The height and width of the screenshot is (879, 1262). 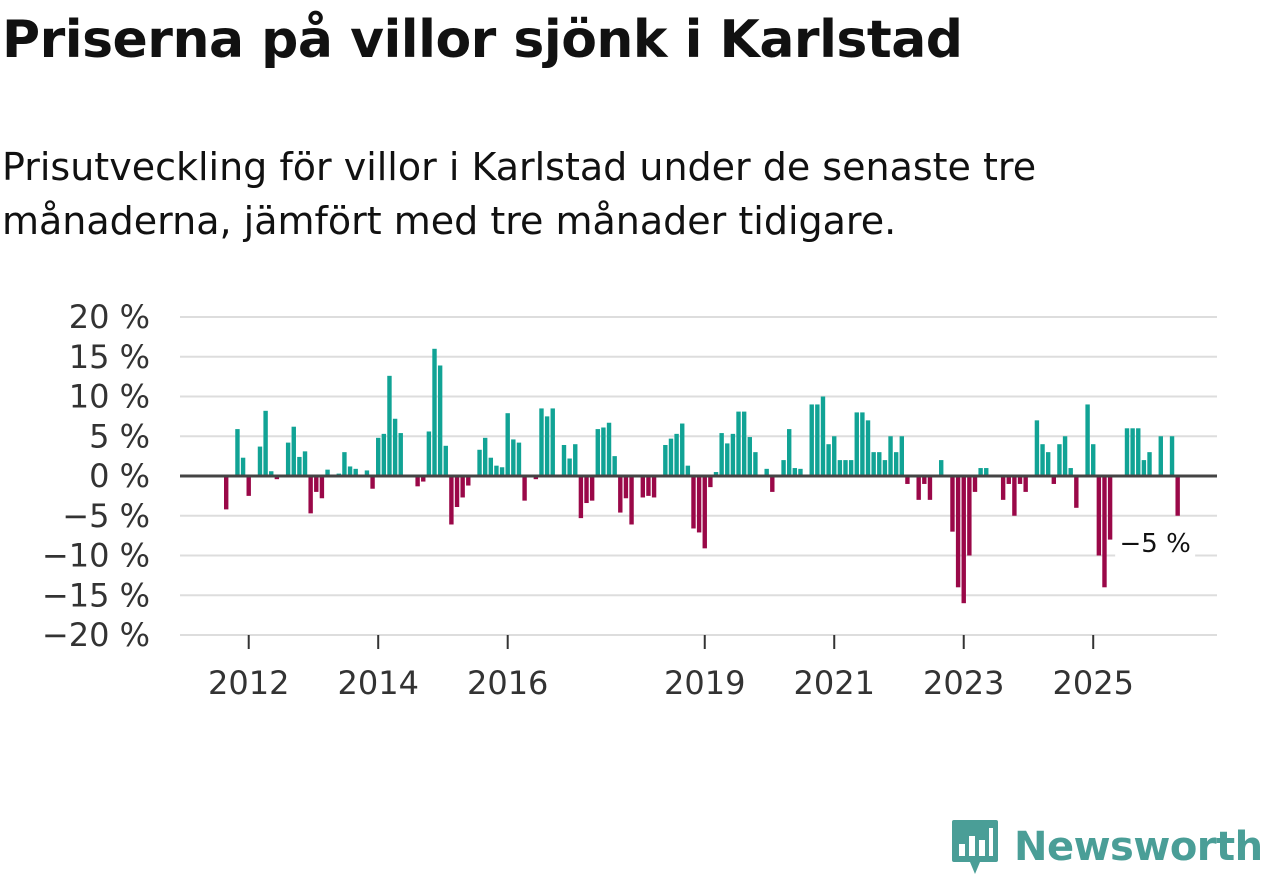 What do you see at coordinates (482, 40) in the screenshot?
I see `chart-title: Priserna på villor sjönk i Karlstad` at bounding box center [482, 40].